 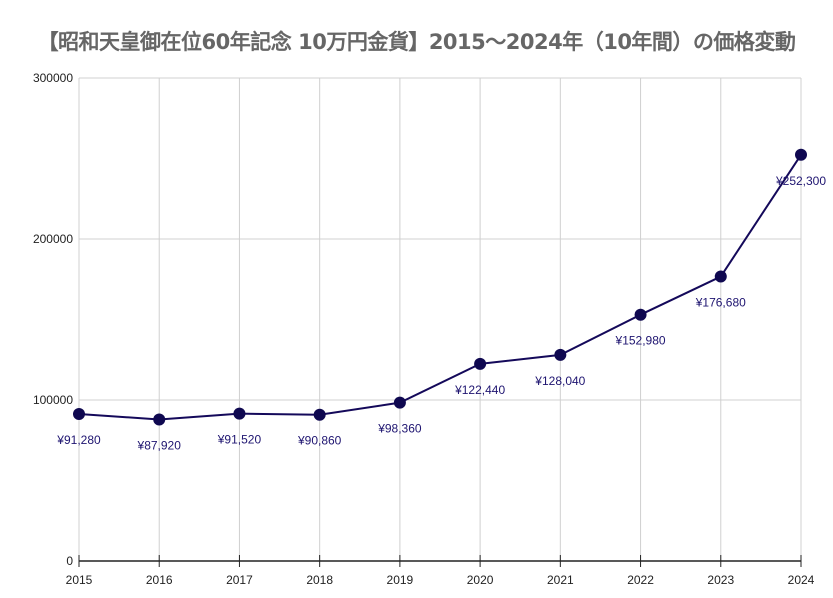 I want to click on x-tick-label: 2020, so click(x=480, y=580).